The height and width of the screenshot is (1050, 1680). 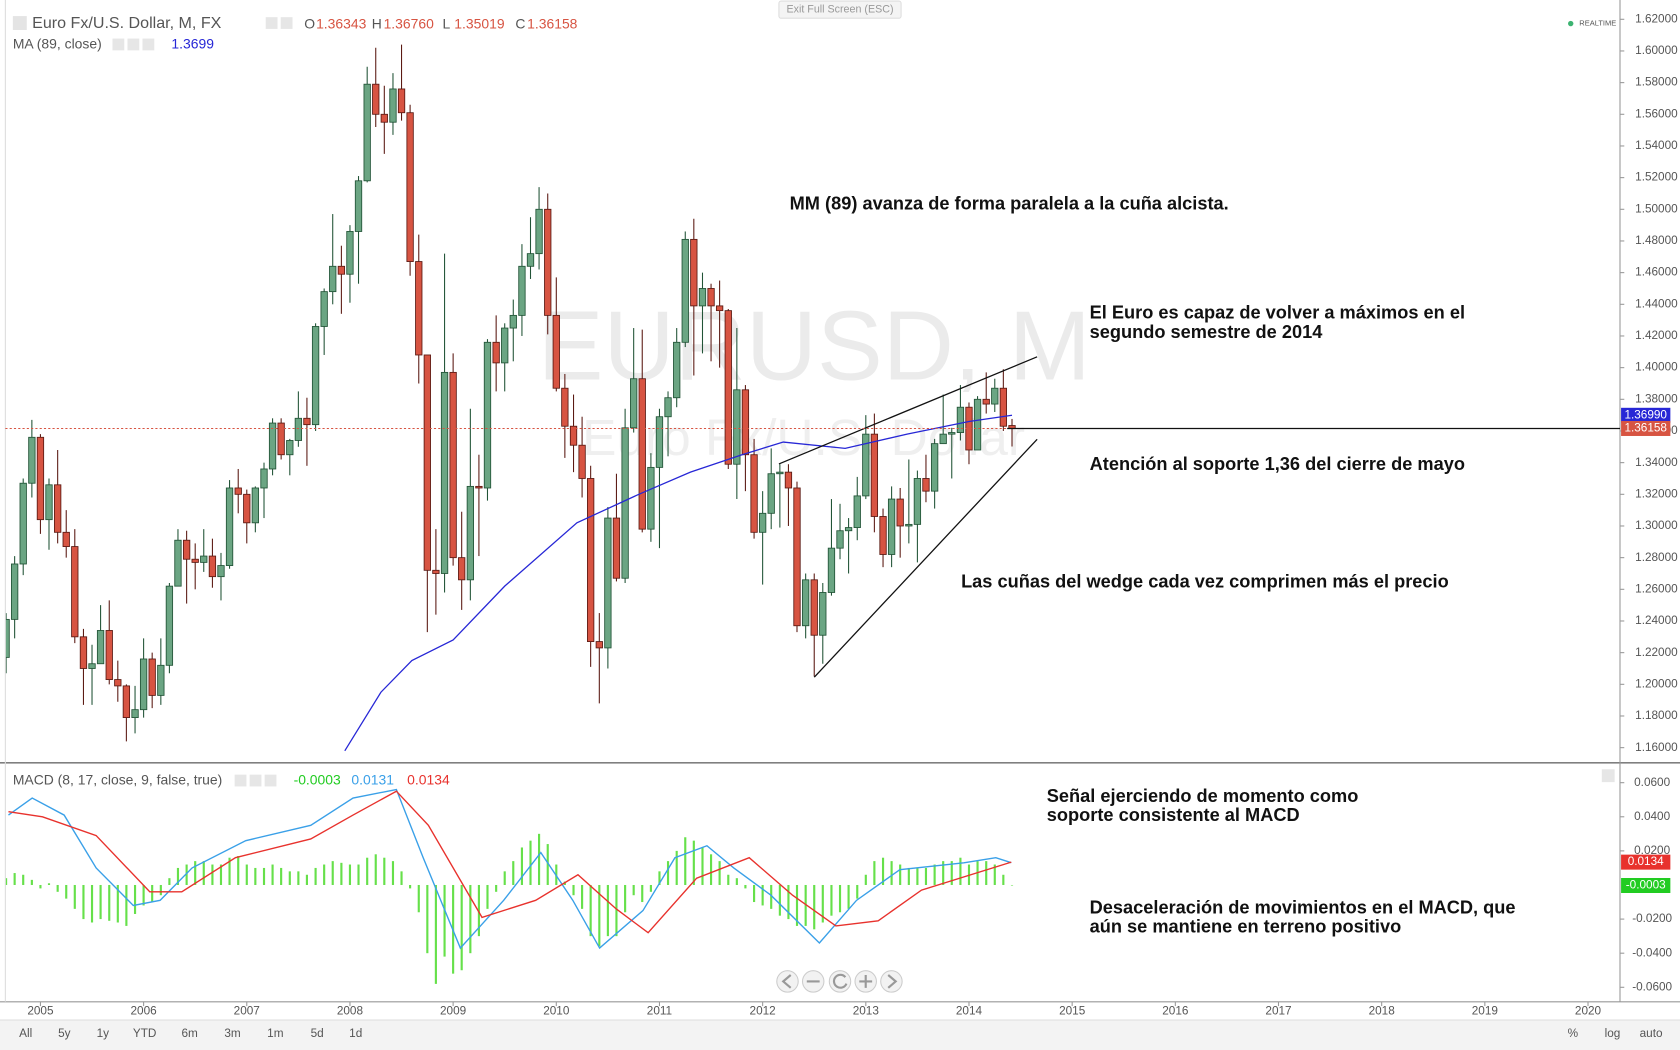 What do you see at coordinates (1613, 1033) in the screenshot?
I see `scale-button: log` at bounding box center [1613, 1033].